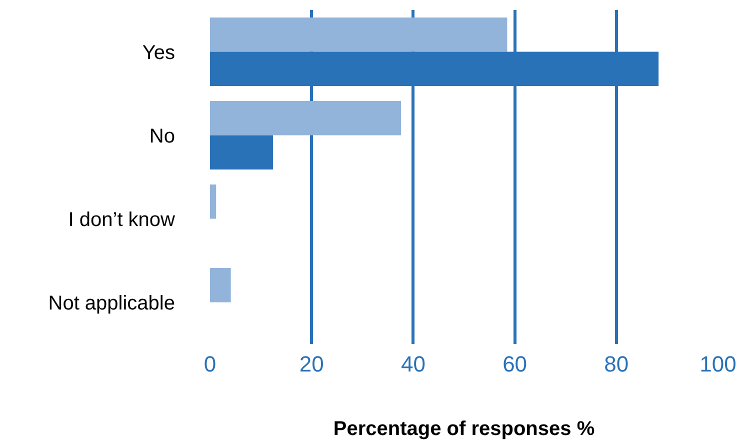 The width and height of the screenshot is (753, 444). I want to click on x-tick-label: 20, so click(311, 363).